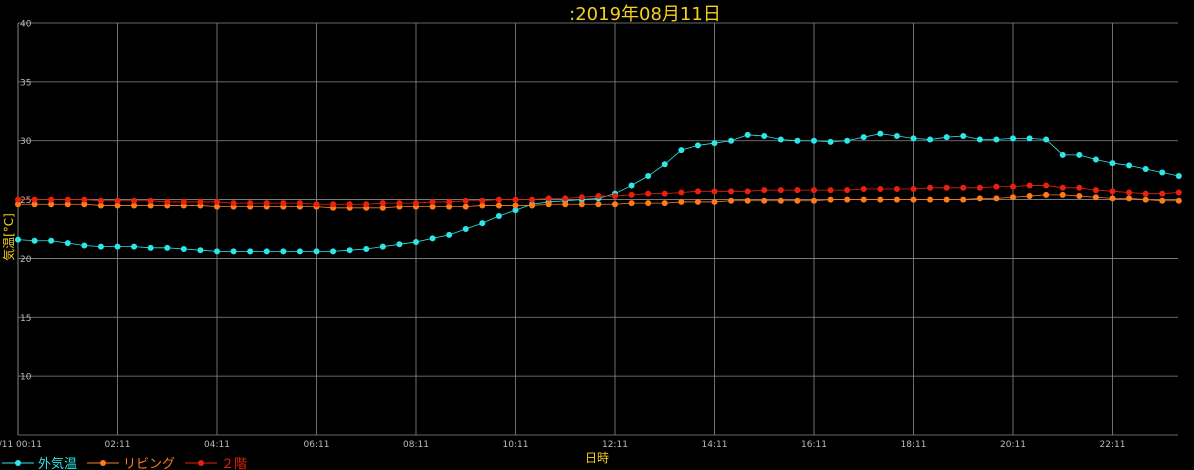  I want to click on series-２階, so click(598, 195).